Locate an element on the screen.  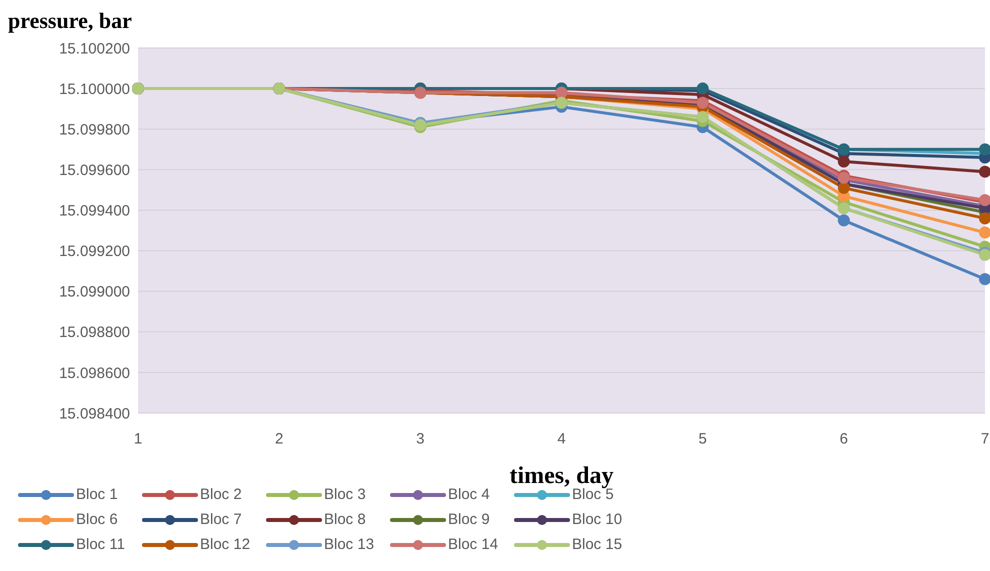
legend-label: Bloc 2 is located at coordinates (221, 494).